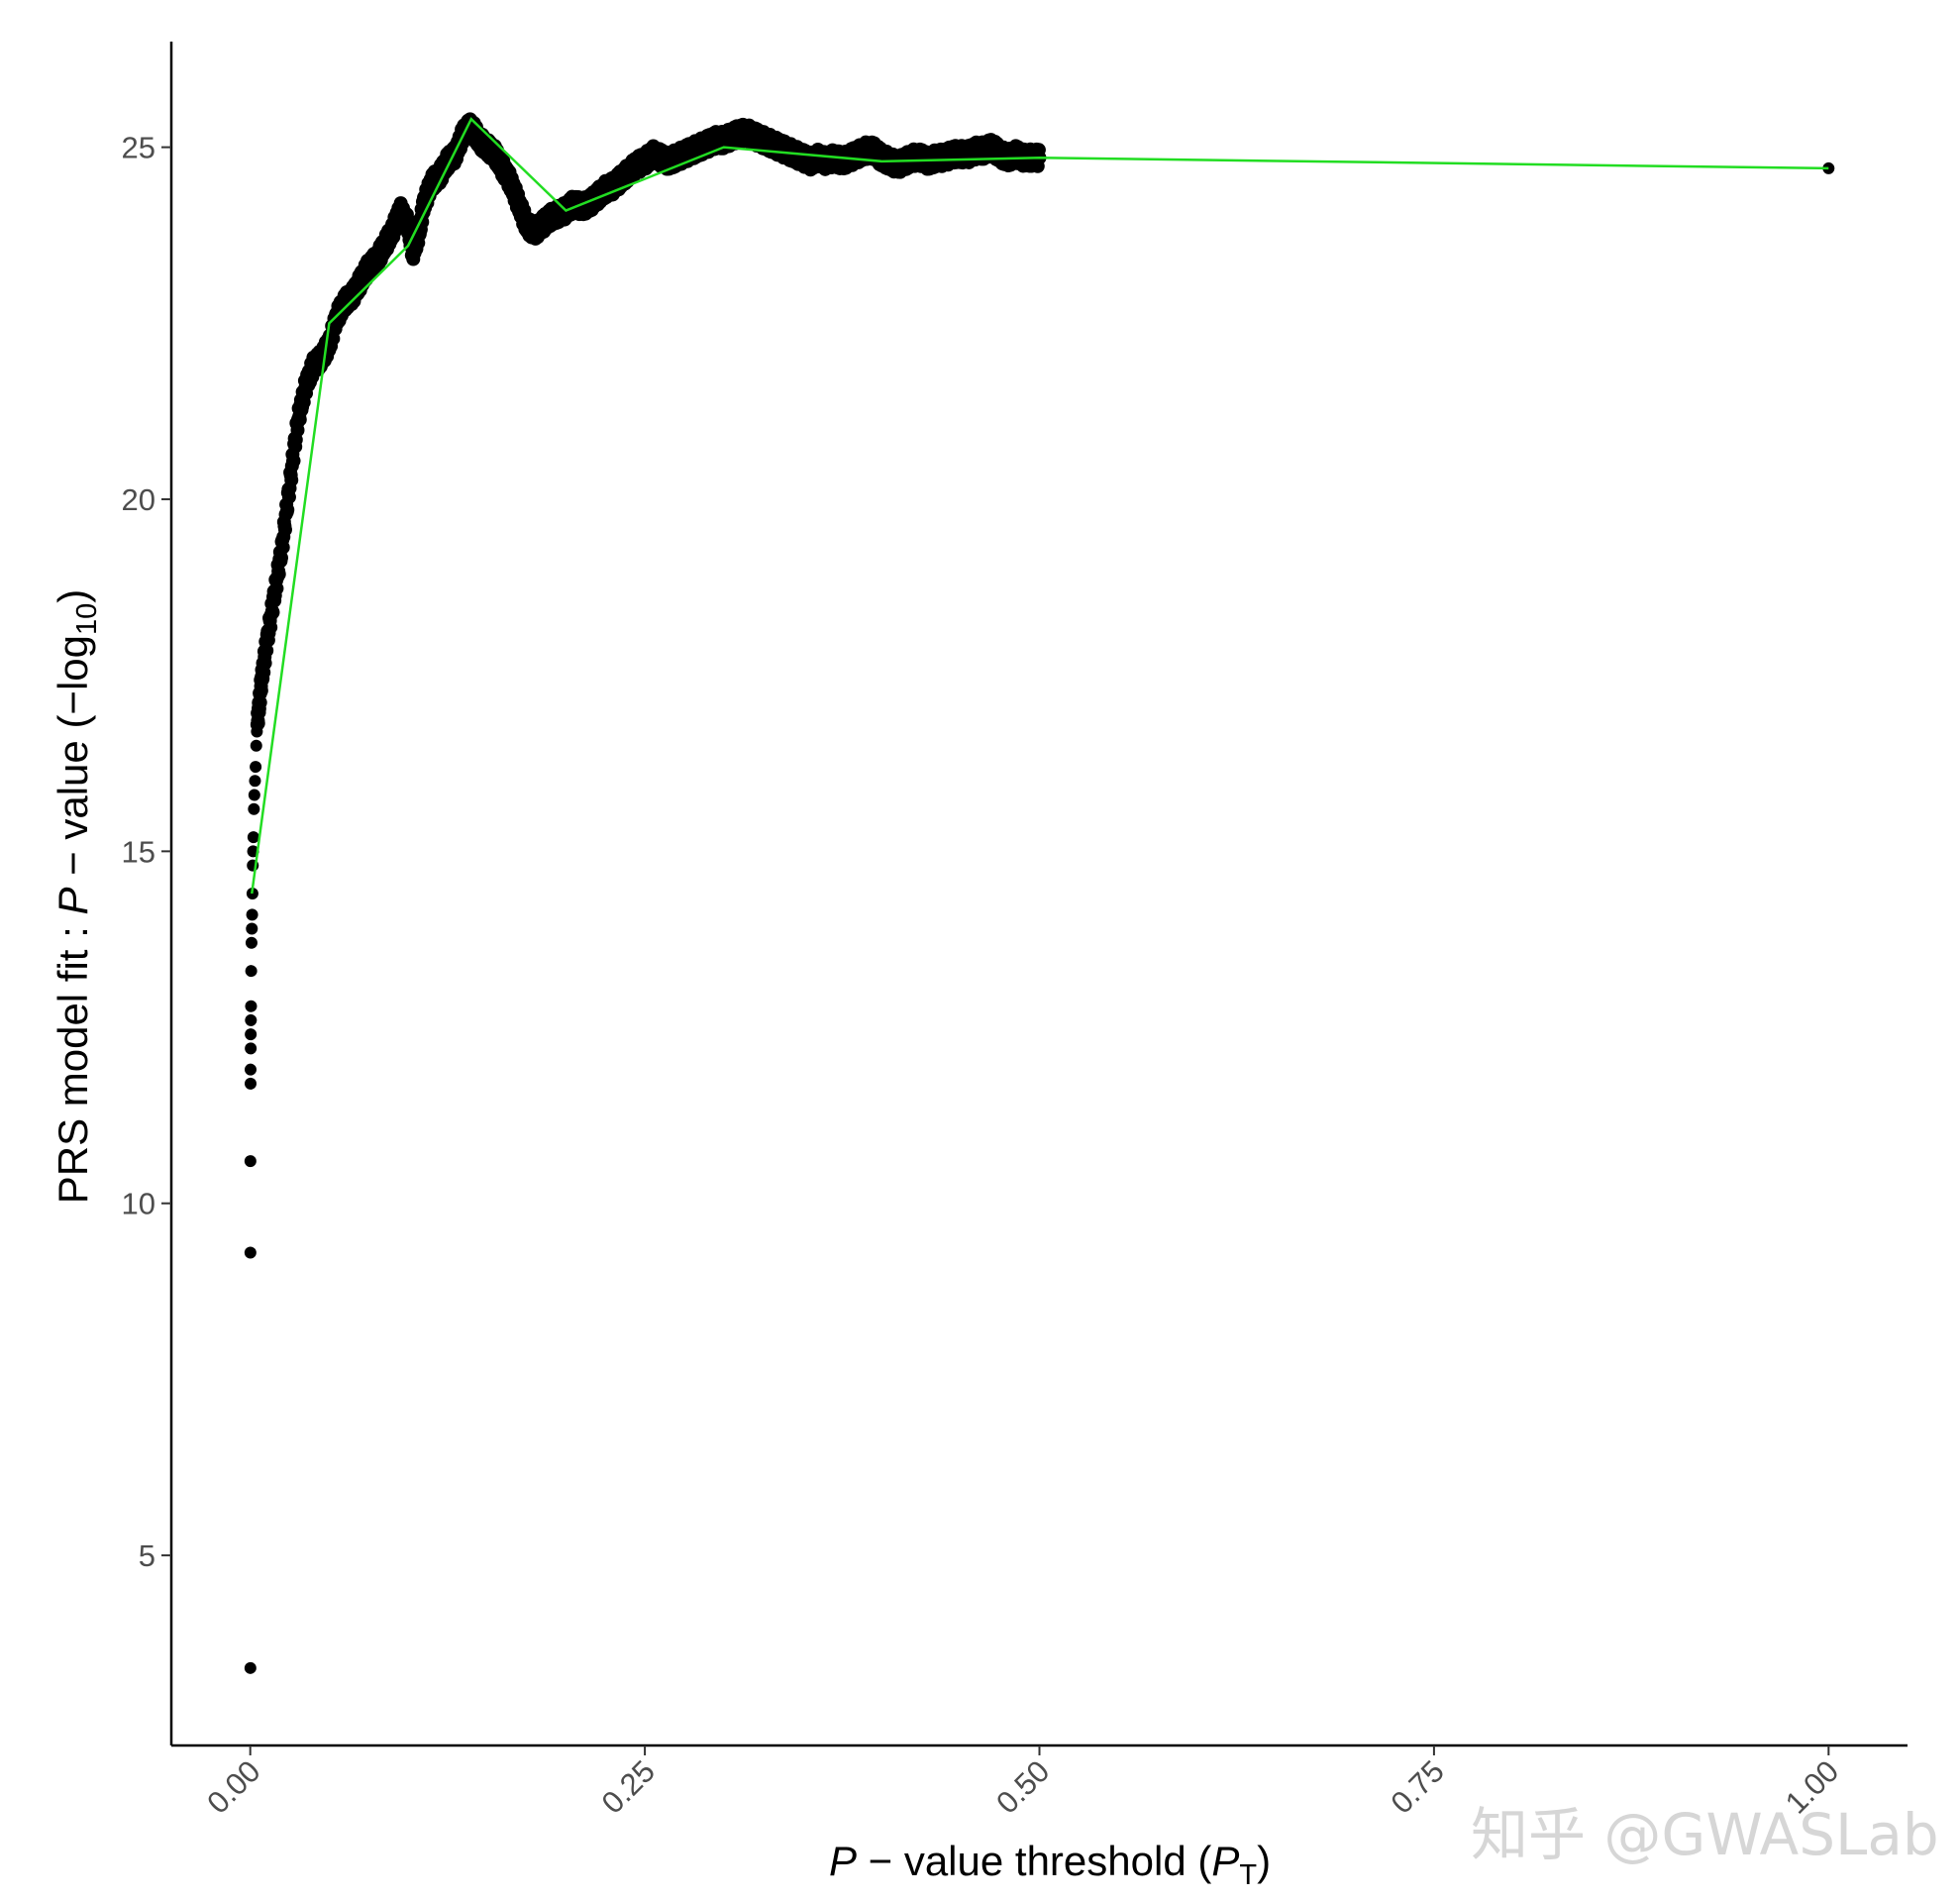  I want to click on y-tick-label: 10, so click(138, 1204).